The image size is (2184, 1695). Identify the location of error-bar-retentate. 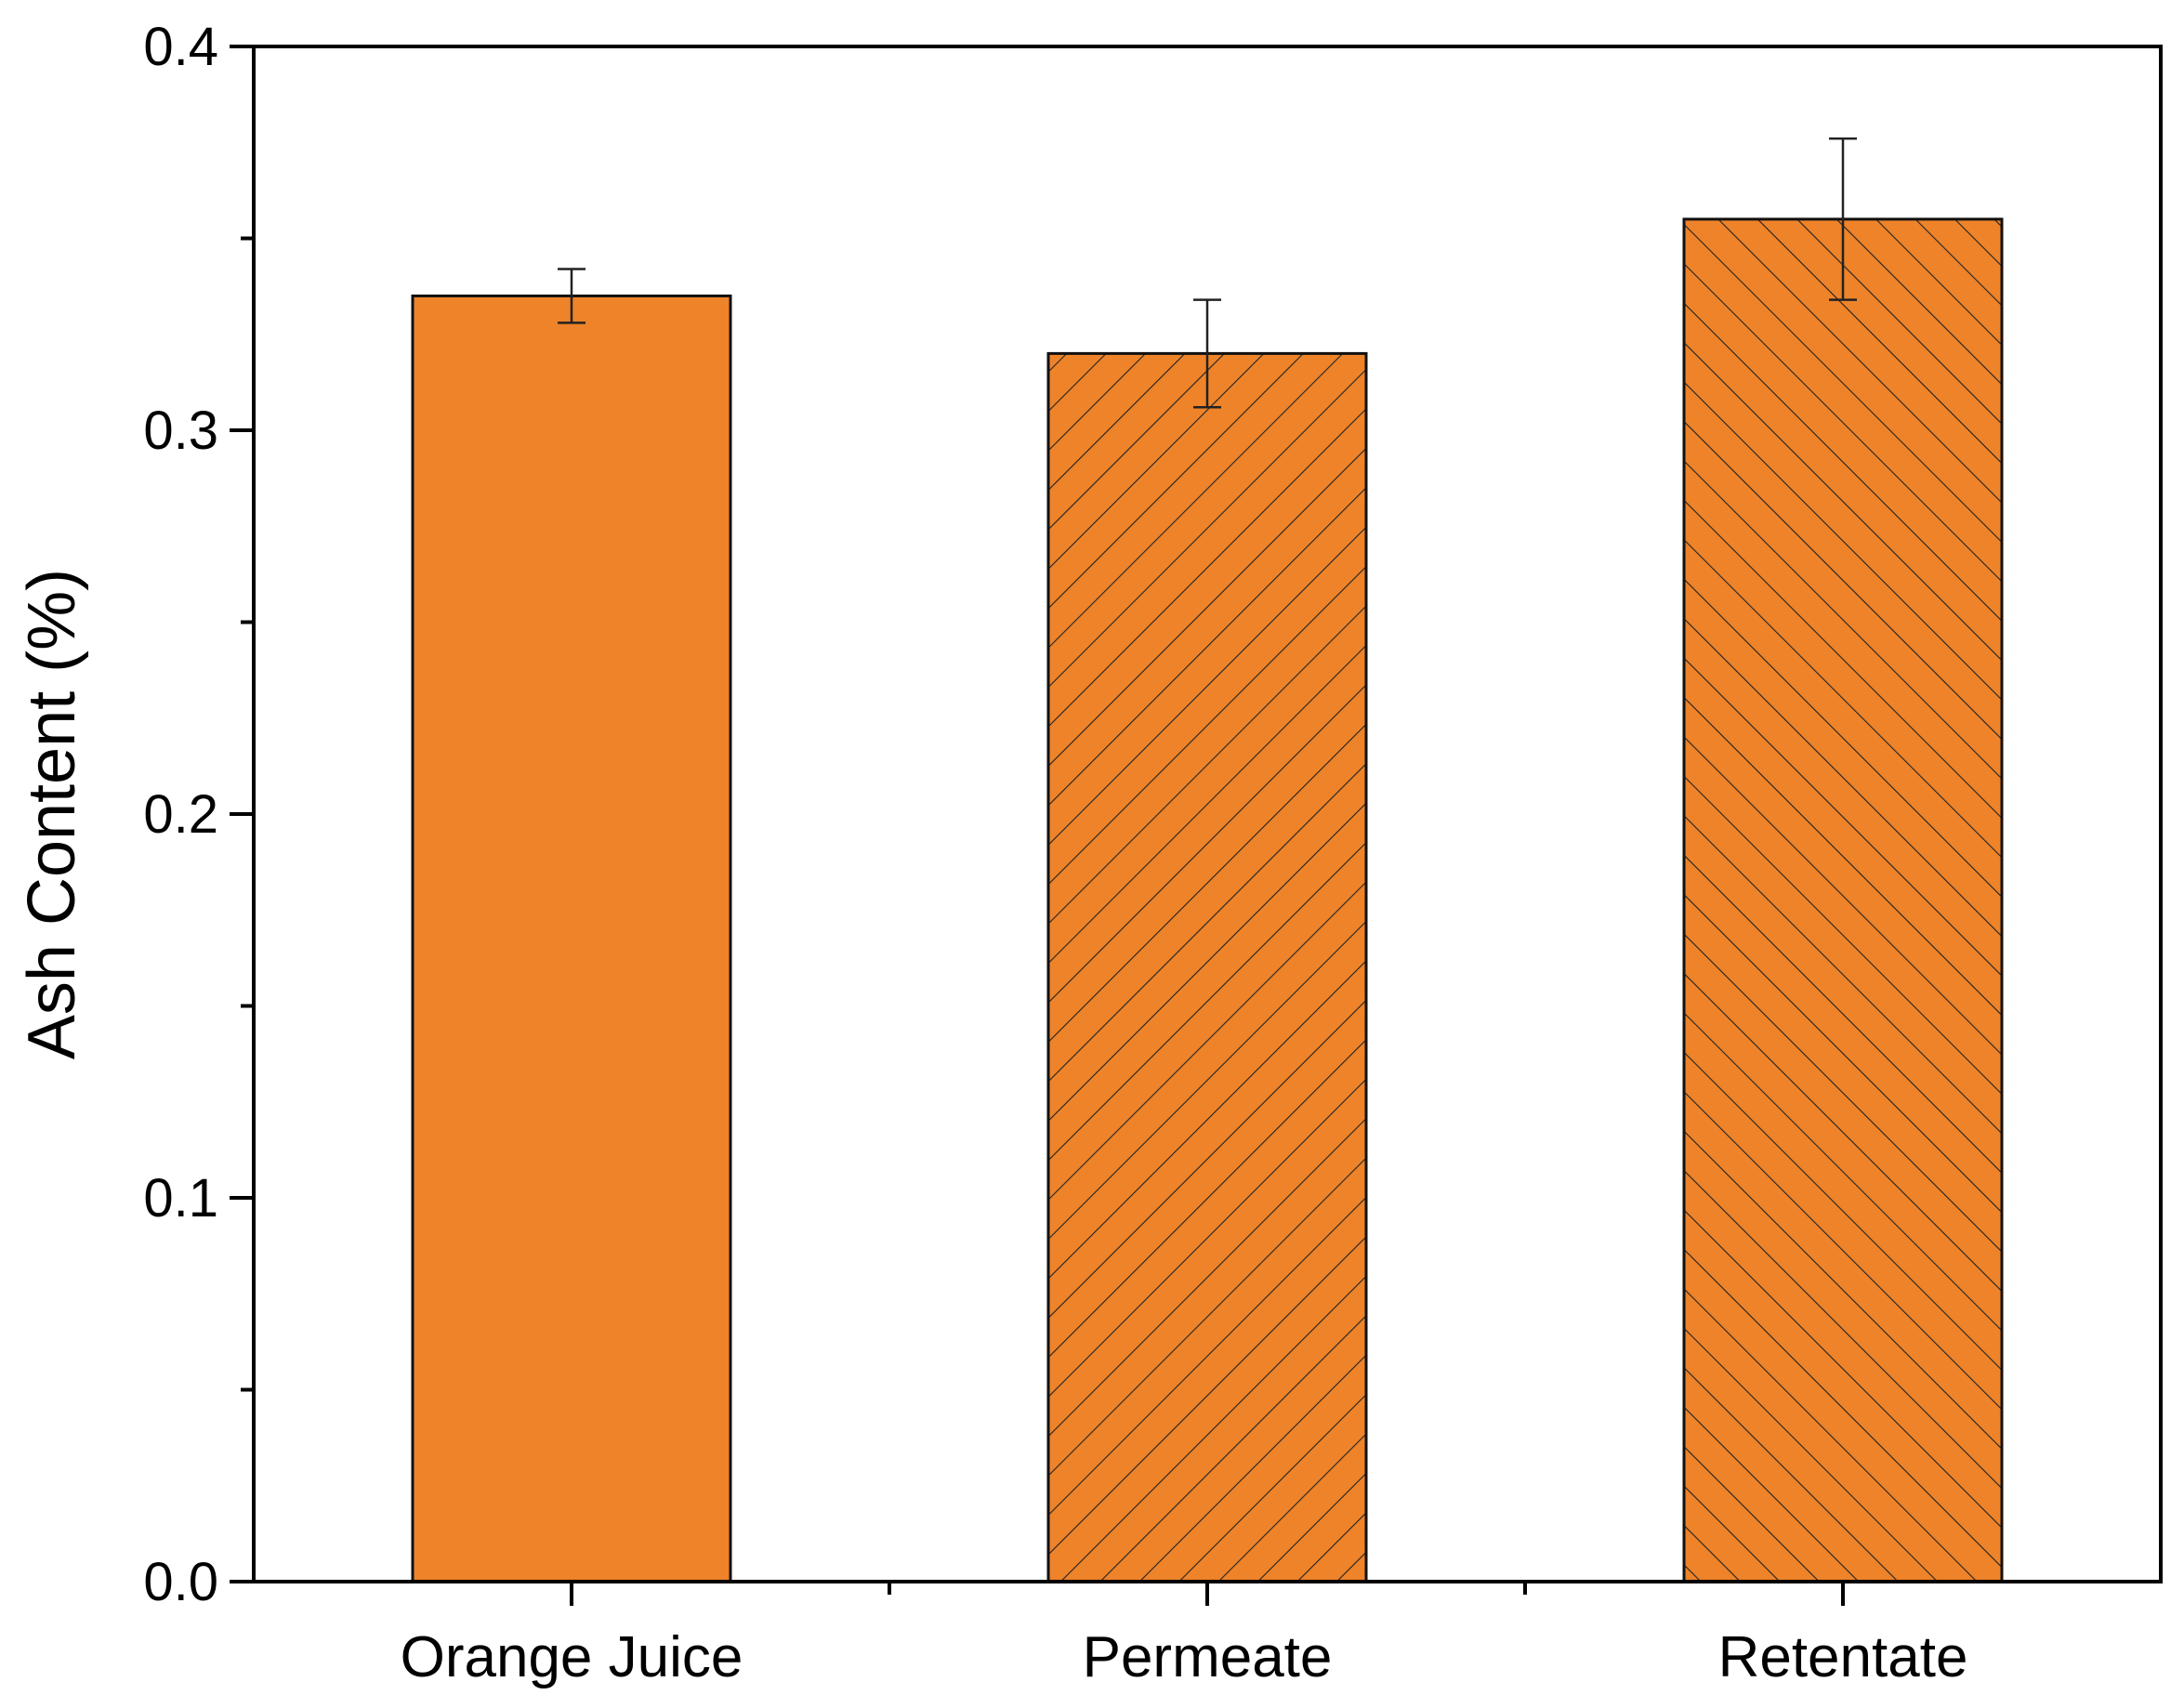
(1843, 219).